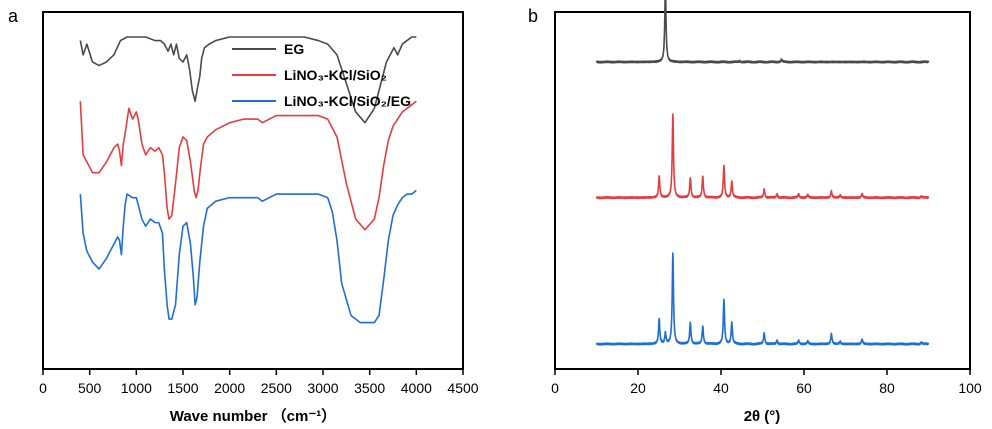 Image resolution: width=992 pixels, height=429 pixels. Describe the element at coordinates (253, 416) in the screenshot. I see `x-axis-label-a: Wave number （cm⁻¹）` at that location.